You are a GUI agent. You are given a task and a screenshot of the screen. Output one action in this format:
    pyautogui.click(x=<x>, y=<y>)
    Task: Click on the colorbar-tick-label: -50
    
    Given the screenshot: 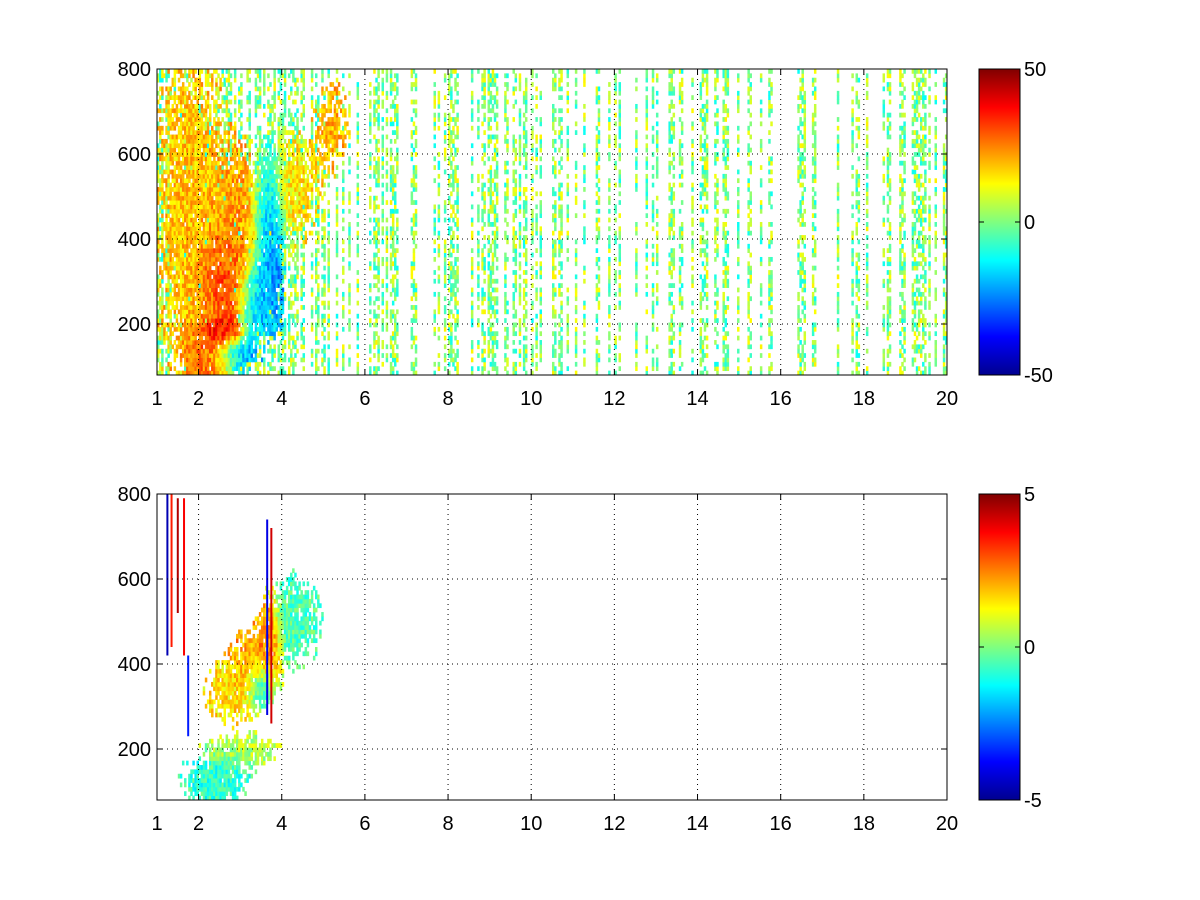 What is the action you would take?
    pyautogui.click(x=1038, y=376)
    